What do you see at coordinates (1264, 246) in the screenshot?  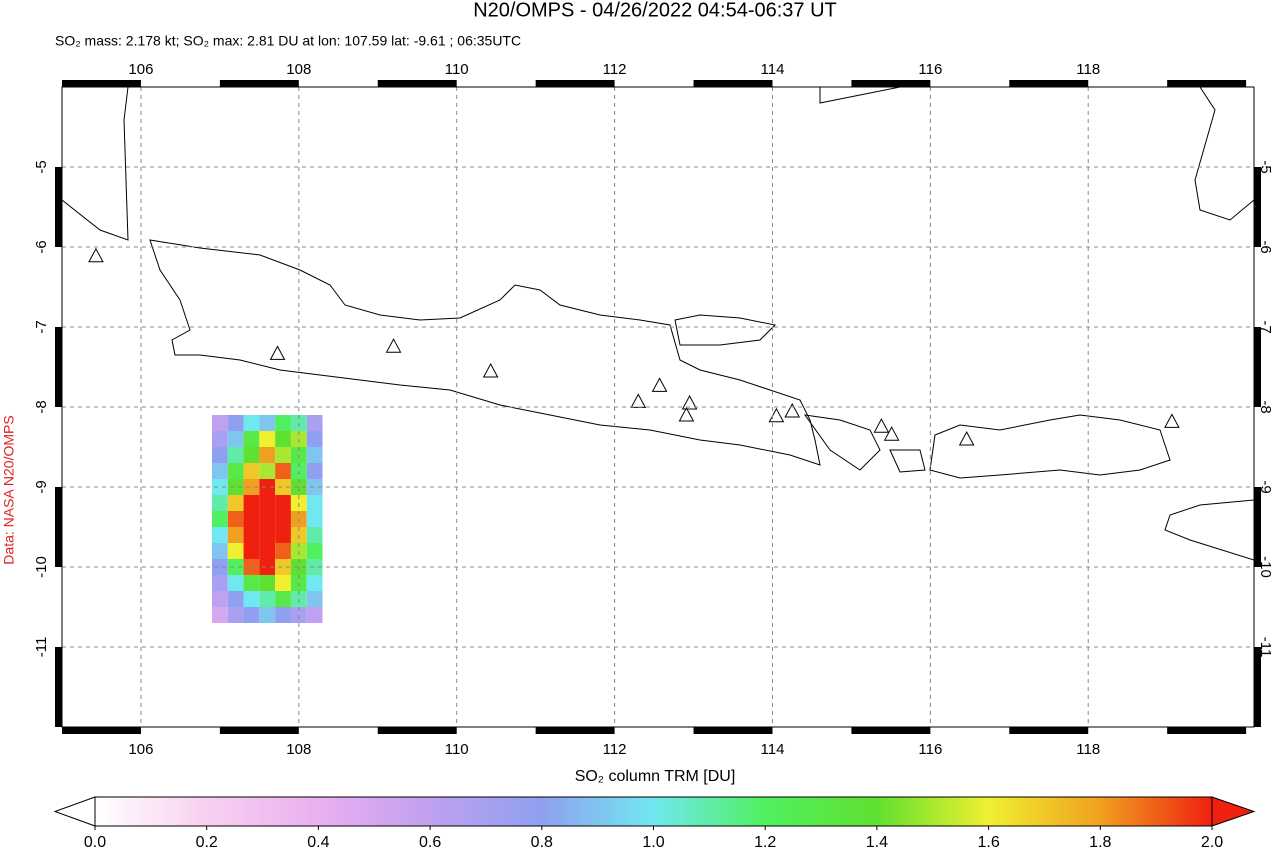 I see `y-tick-label: -6` at bounding box center [1264, 246].